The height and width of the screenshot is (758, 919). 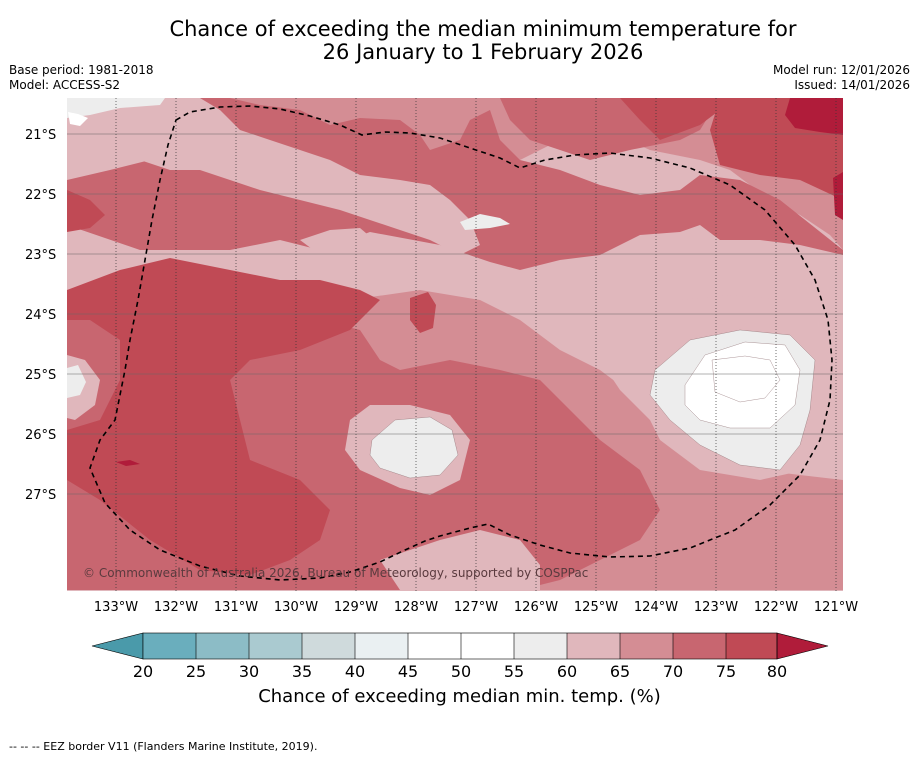 What do you see at coordinates (416, 607) in the screenshot?
I see `lon-label-128w: 128°W` at bounding box center [416, 607].